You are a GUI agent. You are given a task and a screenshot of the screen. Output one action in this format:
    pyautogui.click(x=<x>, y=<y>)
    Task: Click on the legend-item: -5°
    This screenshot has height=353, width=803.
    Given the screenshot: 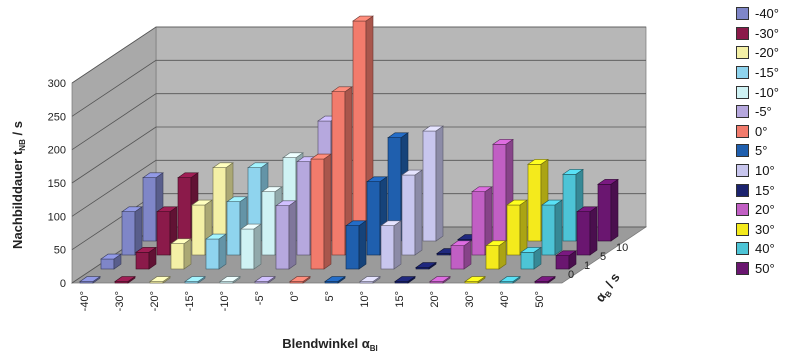 What is the action you would take?
    pyautogui.click(x=768, y=112)
    